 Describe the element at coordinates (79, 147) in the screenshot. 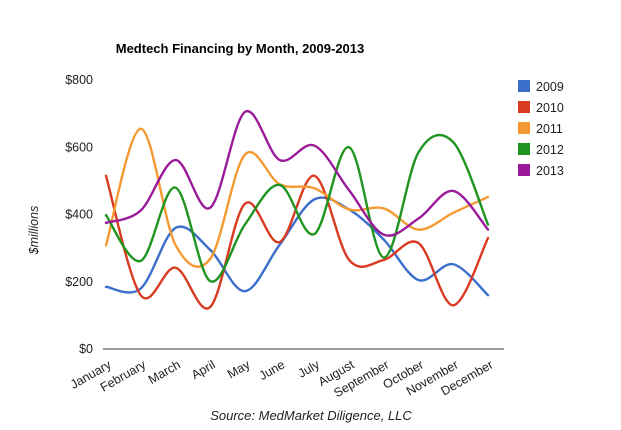

I see `y-tick-label: $600` at that location.